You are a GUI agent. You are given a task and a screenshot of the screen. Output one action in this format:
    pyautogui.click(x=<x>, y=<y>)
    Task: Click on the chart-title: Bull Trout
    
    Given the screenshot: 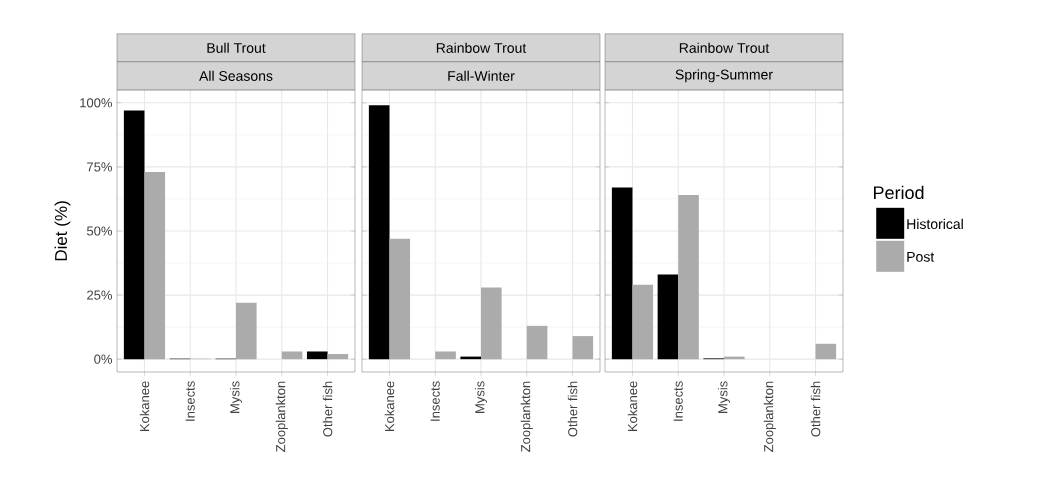 What is the action you would take?
    pyautogui.click(x=236, y=47)
    